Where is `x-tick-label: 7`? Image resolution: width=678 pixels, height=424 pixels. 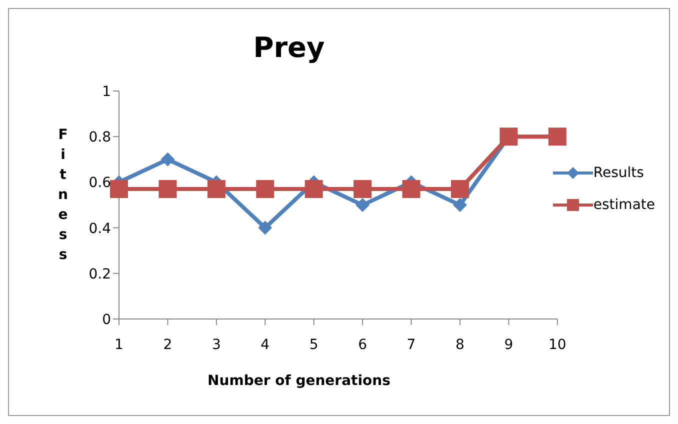
x-tick-label: 7 is located at coordinates (411, 344).